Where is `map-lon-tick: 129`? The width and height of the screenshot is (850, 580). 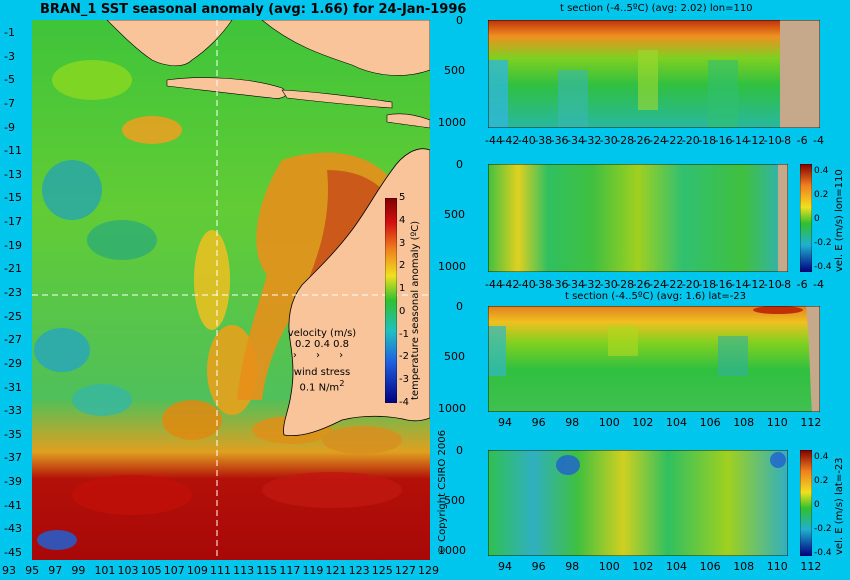
map-lon-tick: 129 is located at coordinates (428, 570).